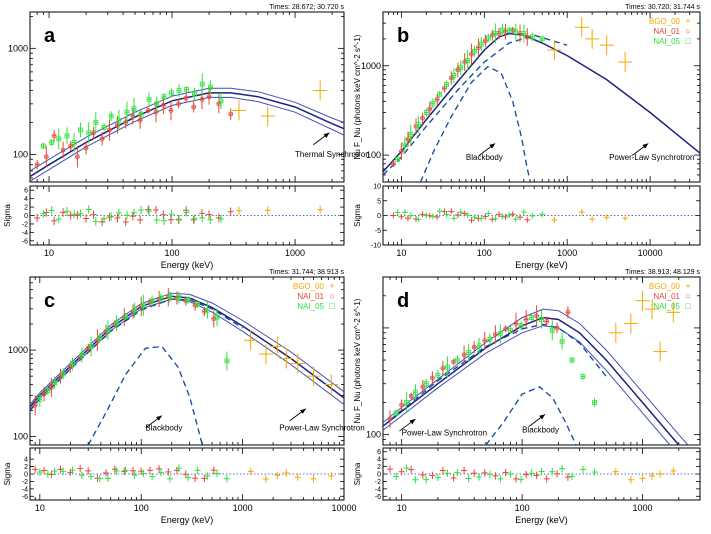  Describe the element at coordinates (670, 296) in the screenshot. I see `legend: BGO_00 + NAI_01 ○ NAI_05 □` at that location.